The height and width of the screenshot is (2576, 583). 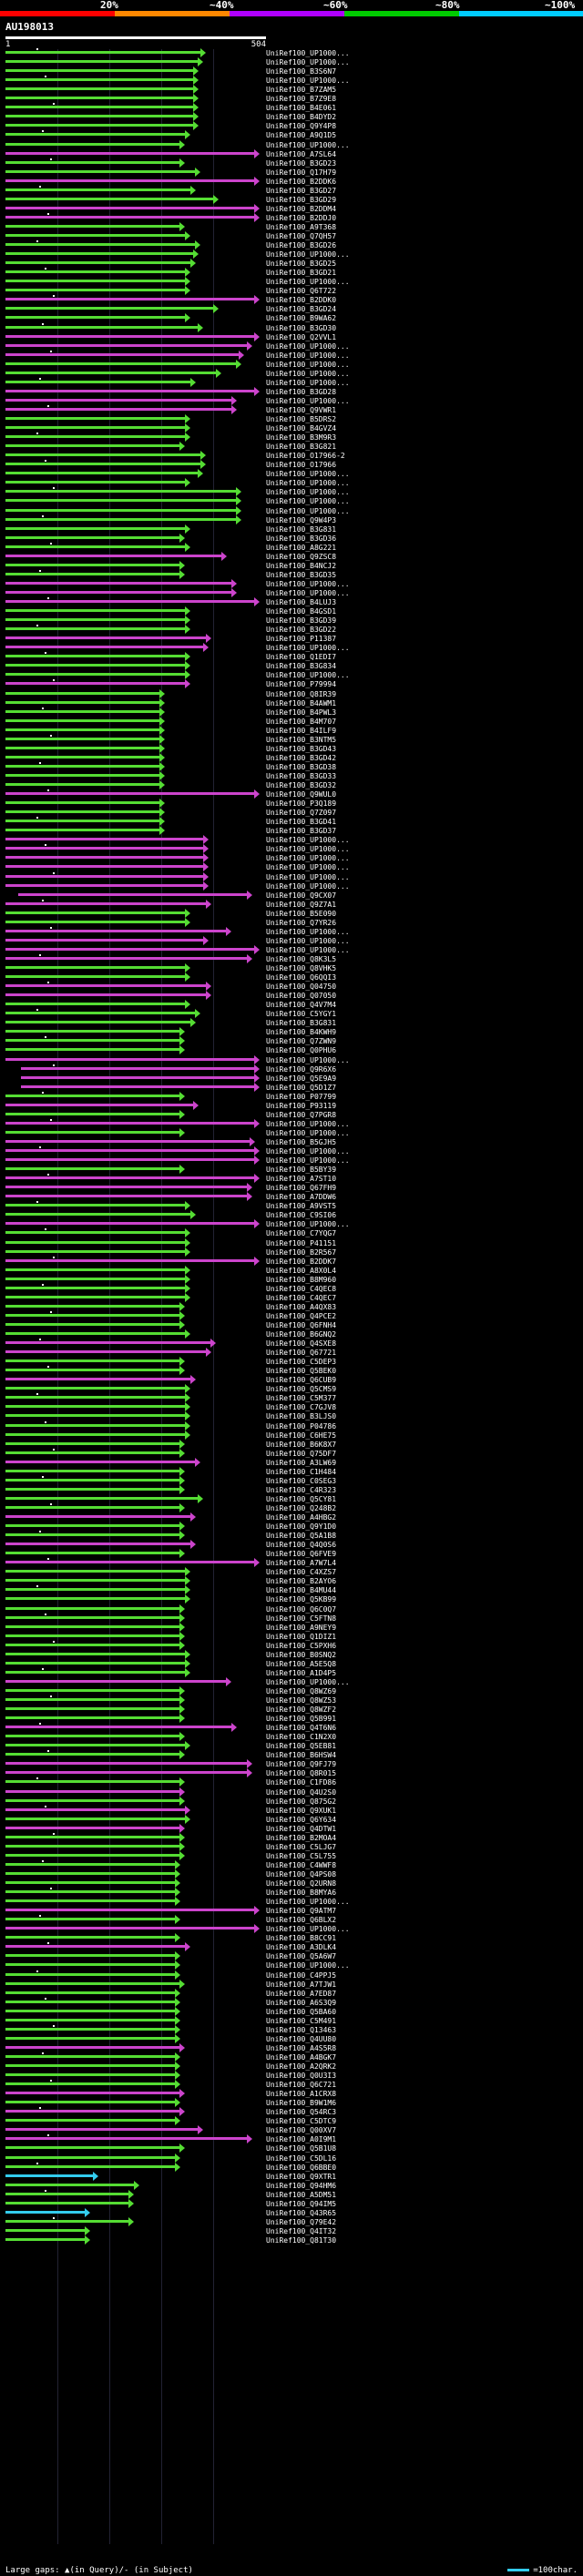 What do you see at coordinates (301, 1975) in the screenshot?
I see `hit-label: UniRef100_C4PPJ5` at bounding box center [301, 1975].